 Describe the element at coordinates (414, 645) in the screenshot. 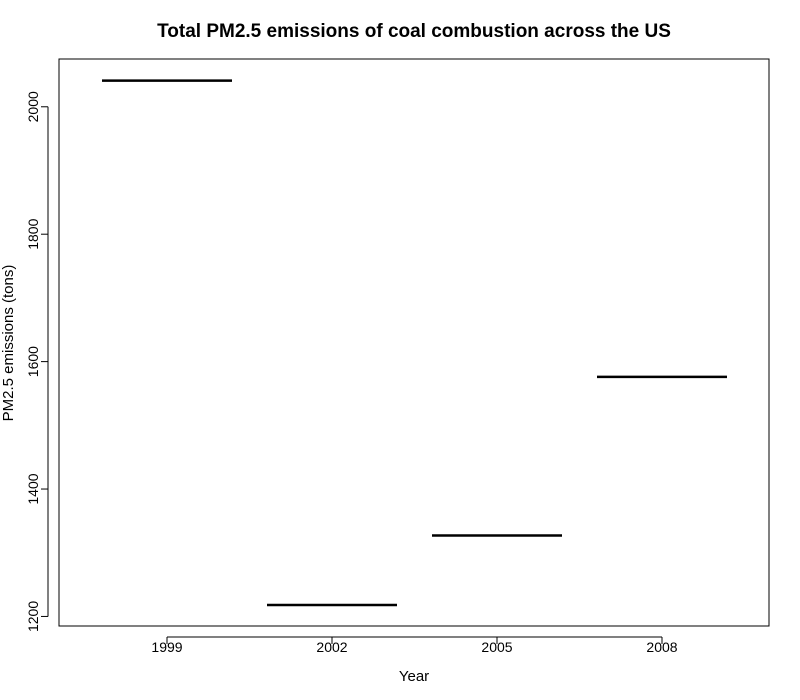

I see `x-axis: 1999 2002 2005 2008` at that location.